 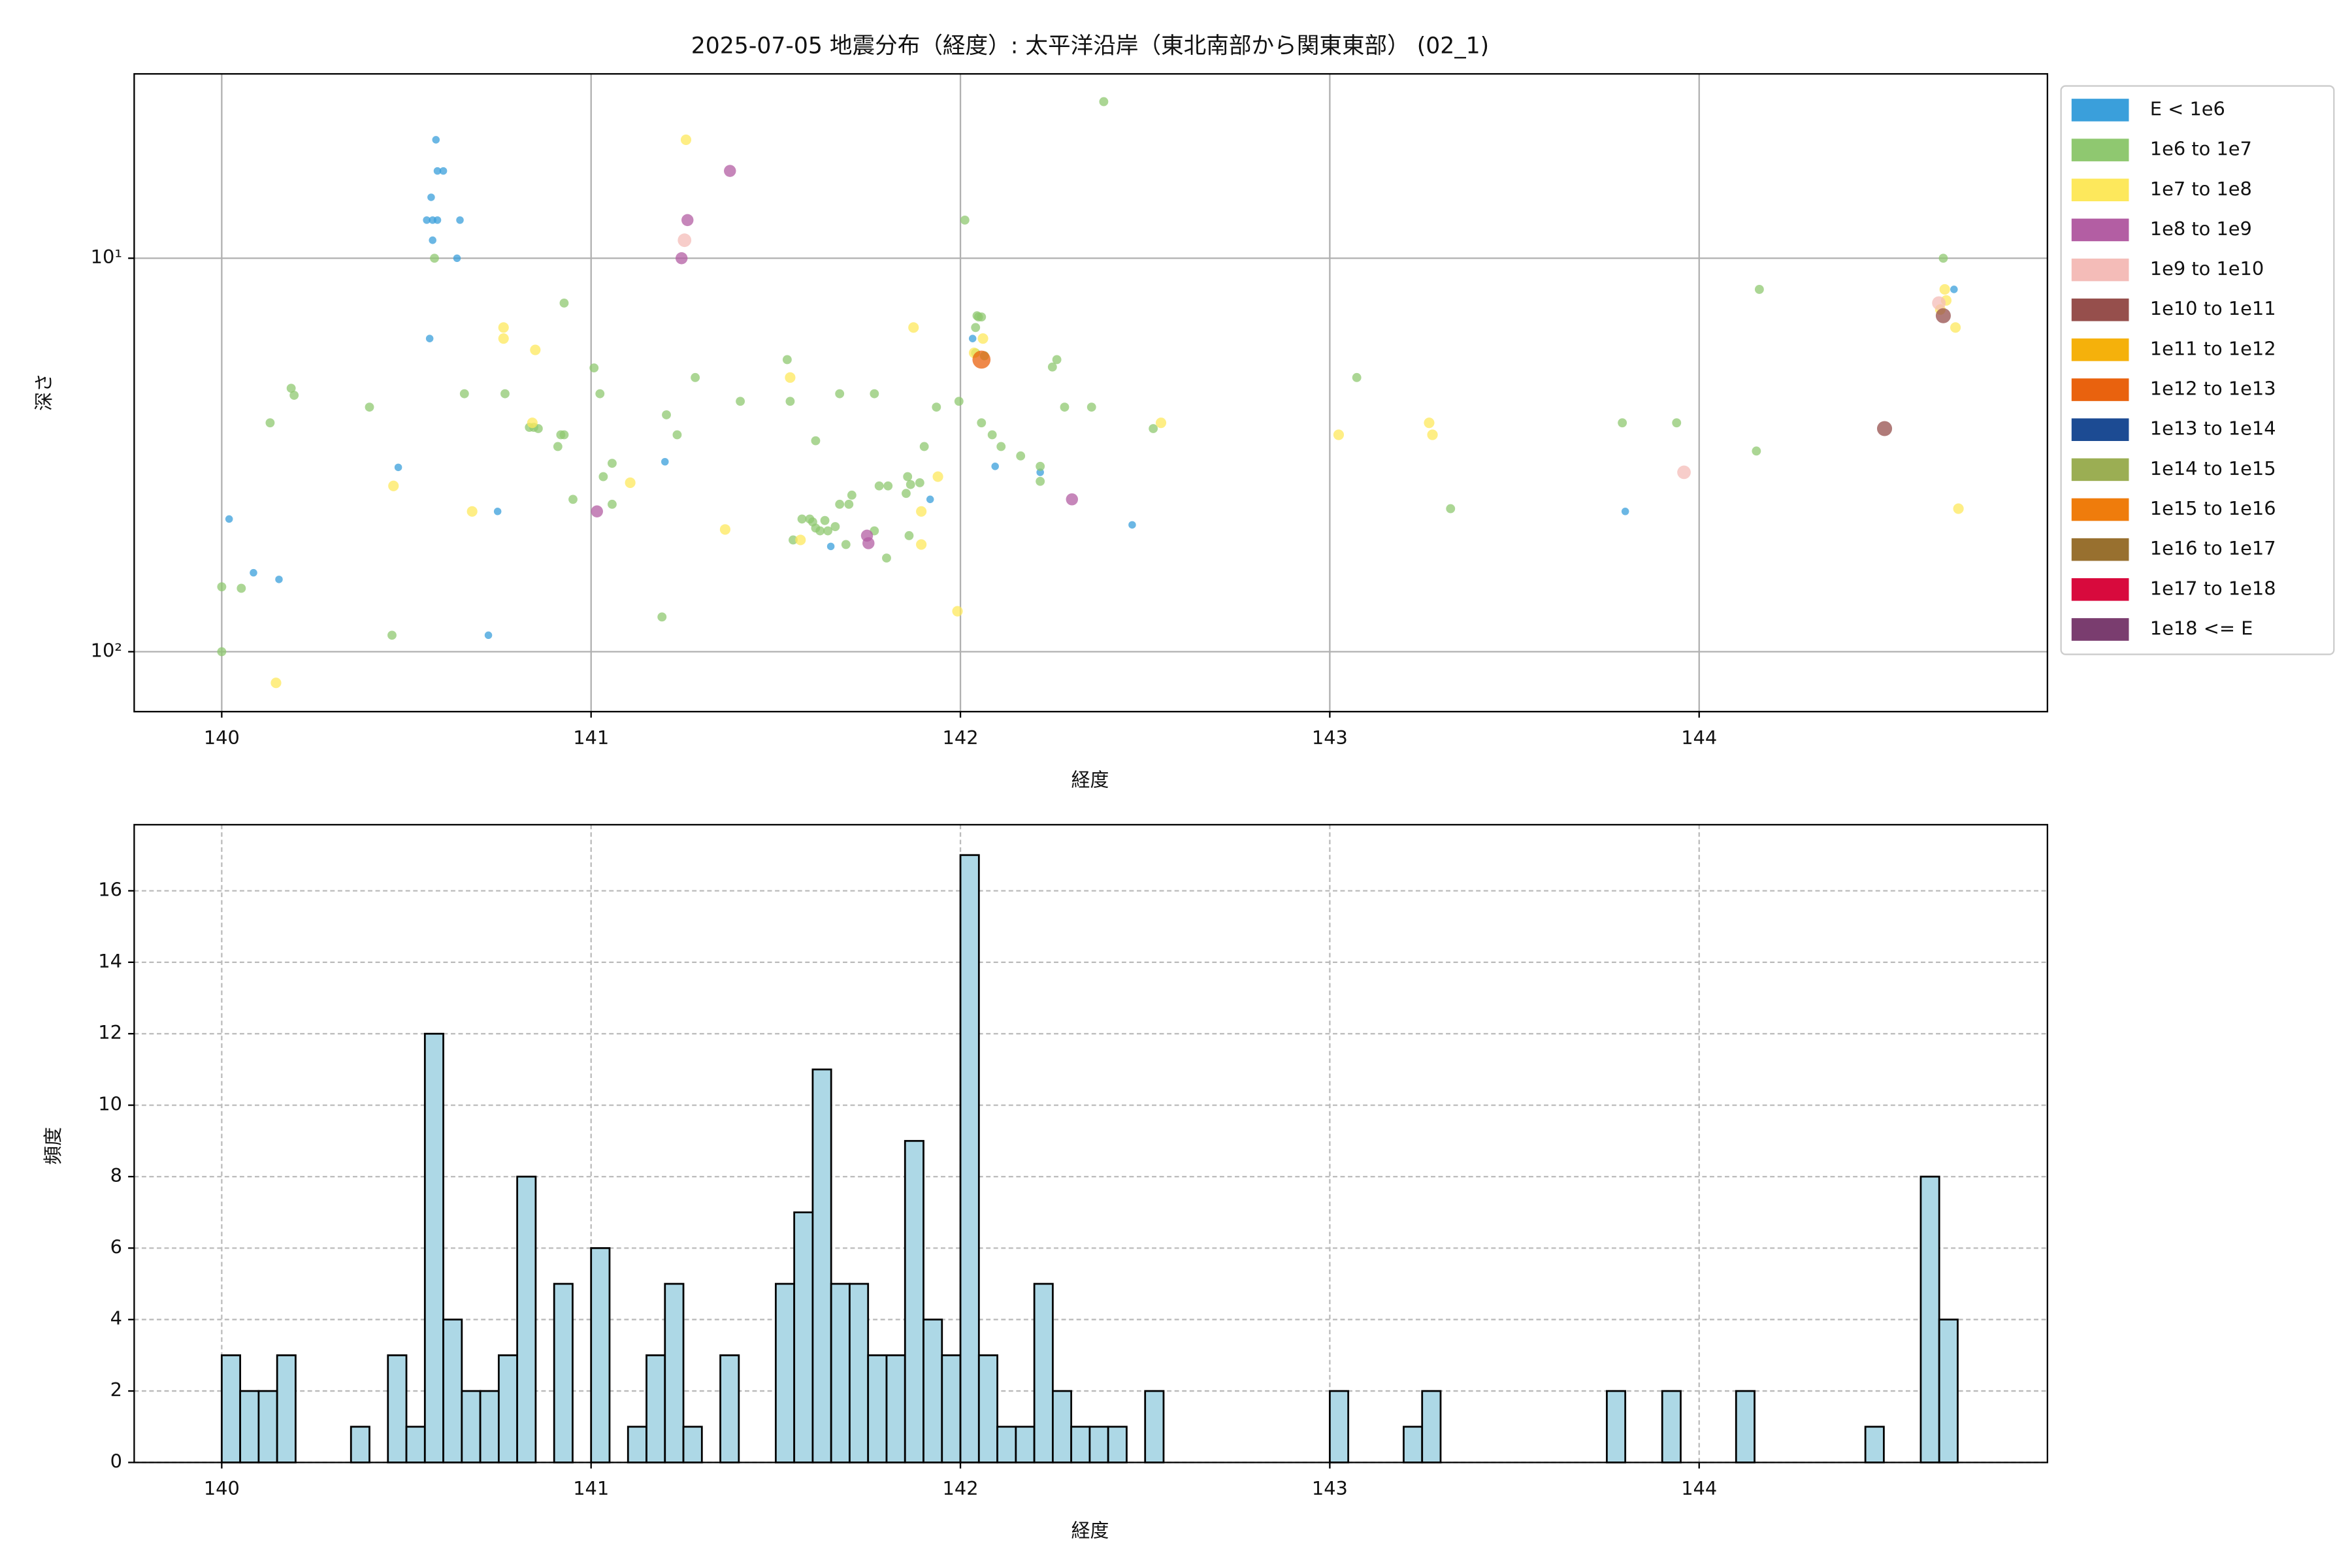 What do you see at coordinates (2213, 308) in the screenshot?
I see `legend-label: 1e10 to 1e11` at bounding box center [2213, 308].